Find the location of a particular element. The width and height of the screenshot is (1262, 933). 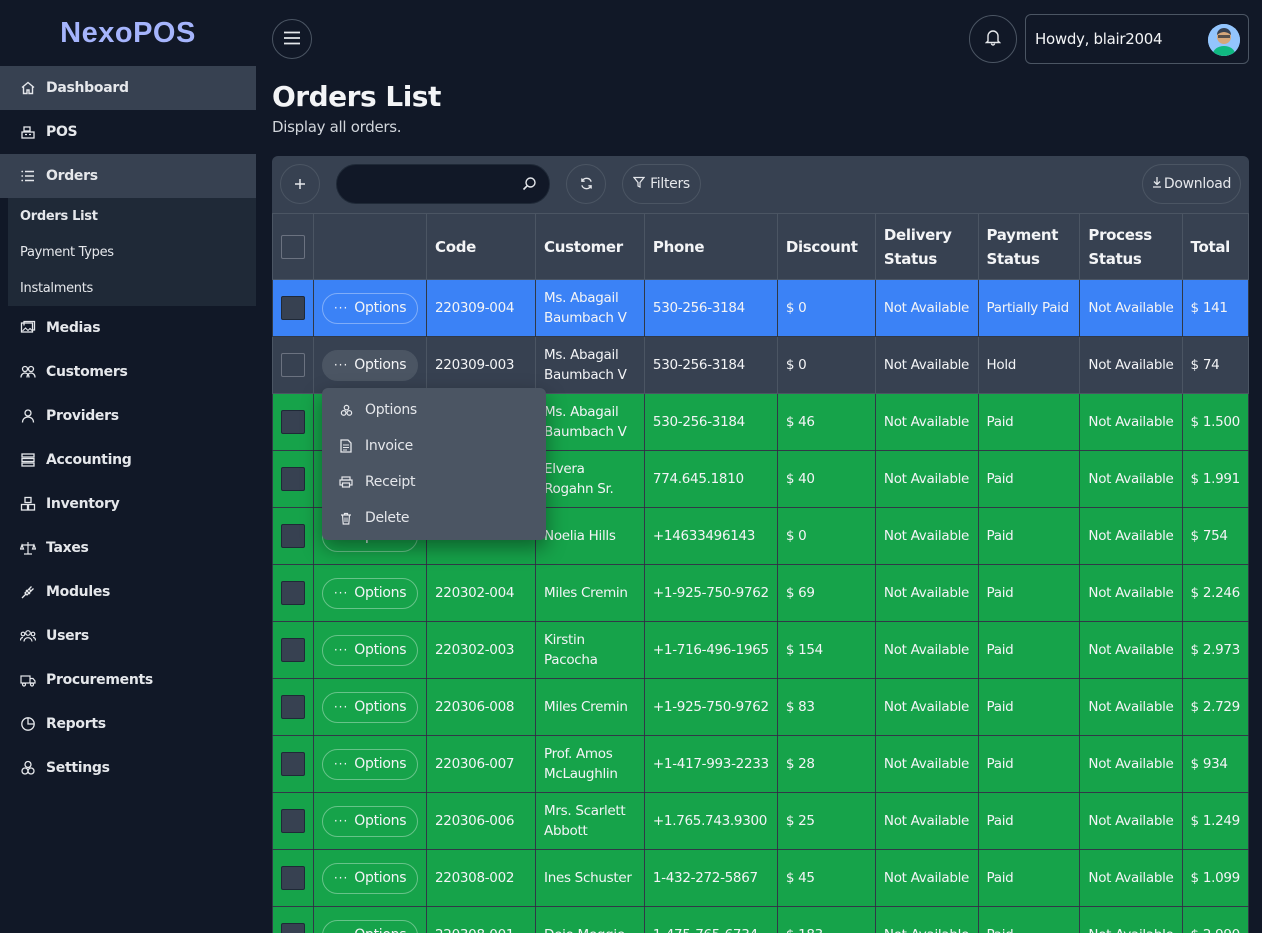

cell-payment-status: Partially Paid is located at coordinates (1029, 308).